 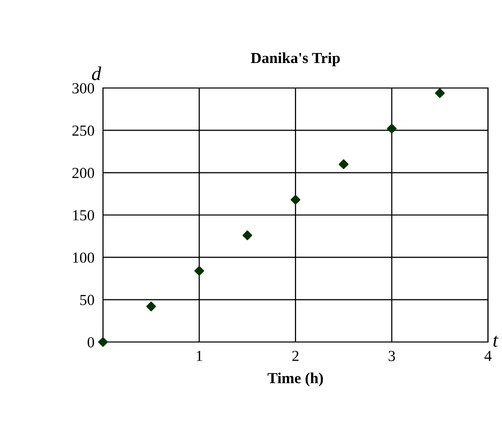 I want to click on y-tick-label: 300, so click(x=83, y=88).